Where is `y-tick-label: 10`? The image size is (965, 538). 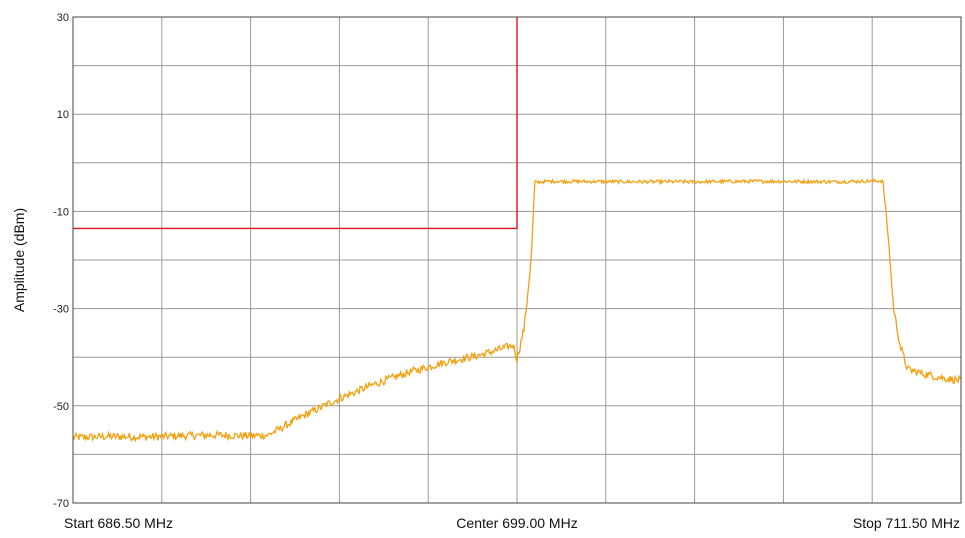 y-tick-label: 10 is located at coordinates (63, 115).